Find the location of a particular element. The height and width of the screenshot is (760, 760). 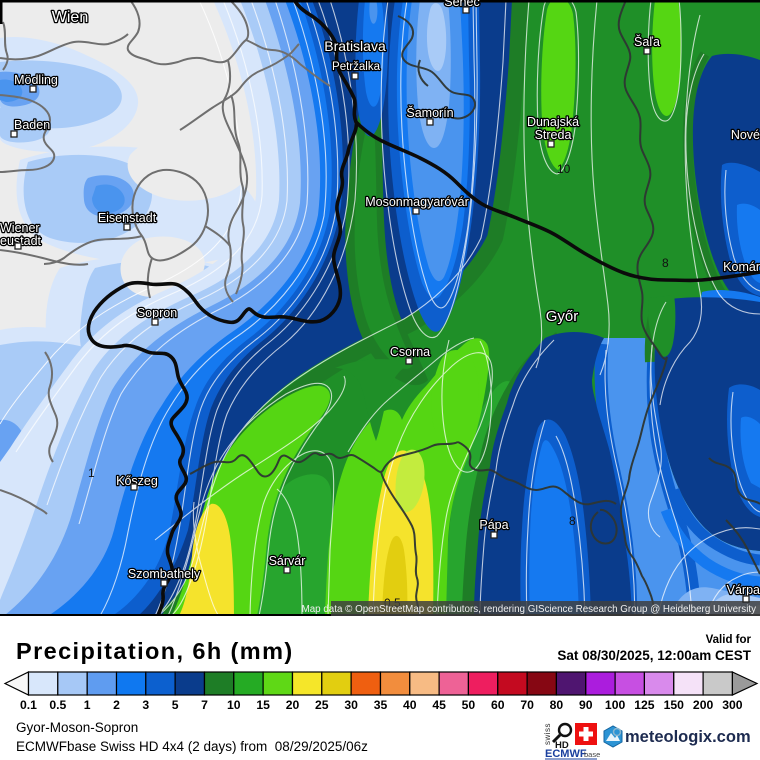

svg-text: 70 is located at coordinates (527, 705).